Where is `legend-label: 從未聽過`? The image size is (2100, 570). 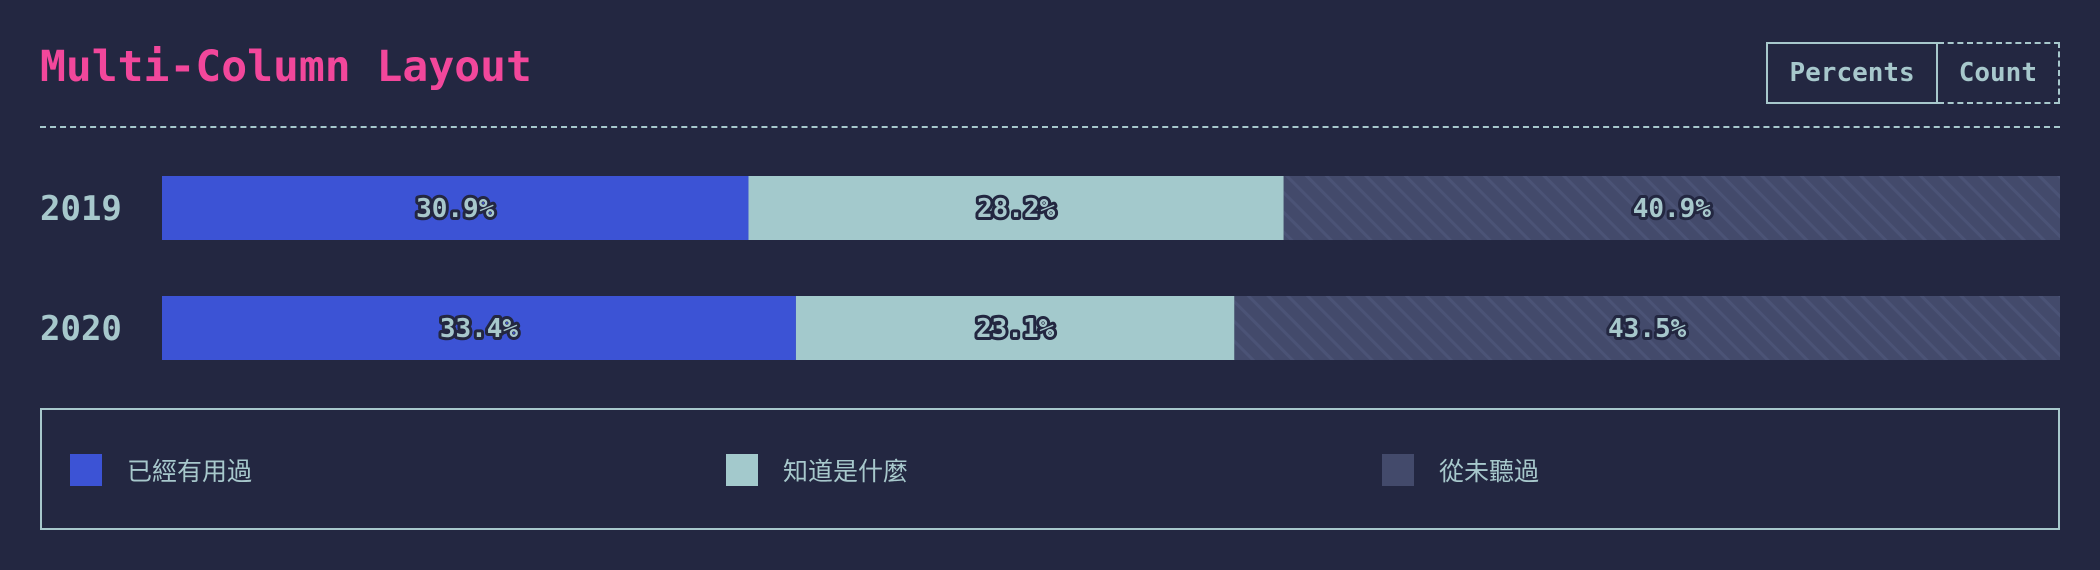
legend-label: 從未聽過 is located at coordinates (1489, 471).